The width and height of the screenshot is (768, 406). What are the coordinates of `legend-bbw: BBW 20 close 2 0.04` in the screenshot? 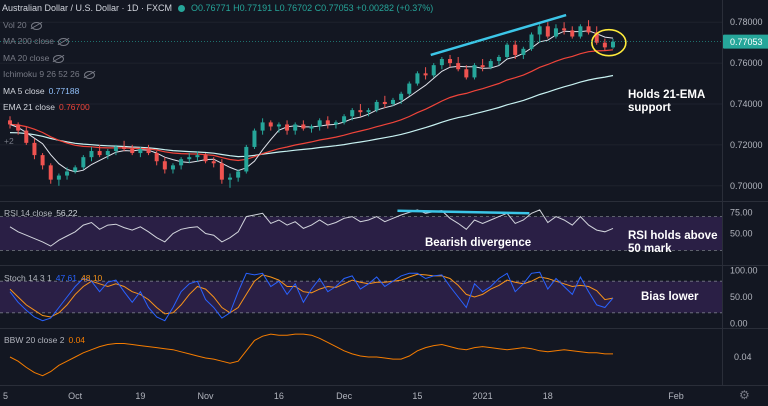 It's located at (44, 340).